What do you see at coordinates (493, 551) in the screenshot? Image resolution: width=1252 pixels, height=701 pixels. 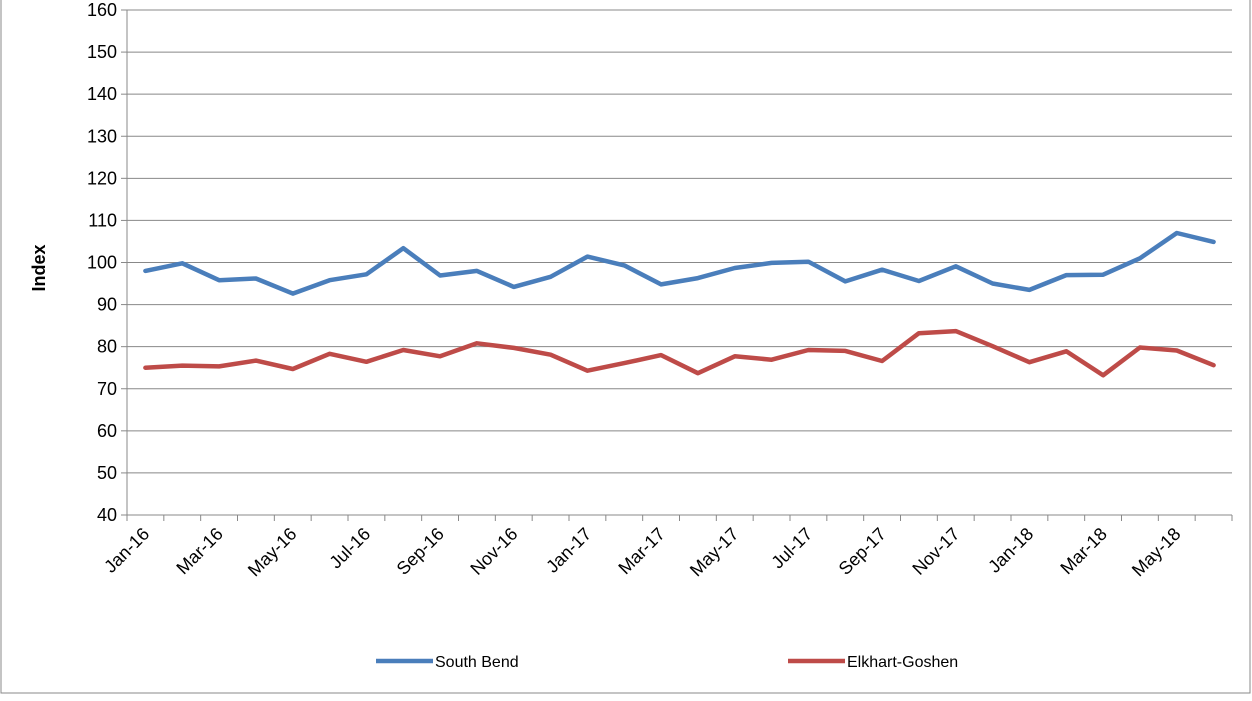 I see `x-tick-label-Nov-16: Nov-16` at bounding box center [493, 551].